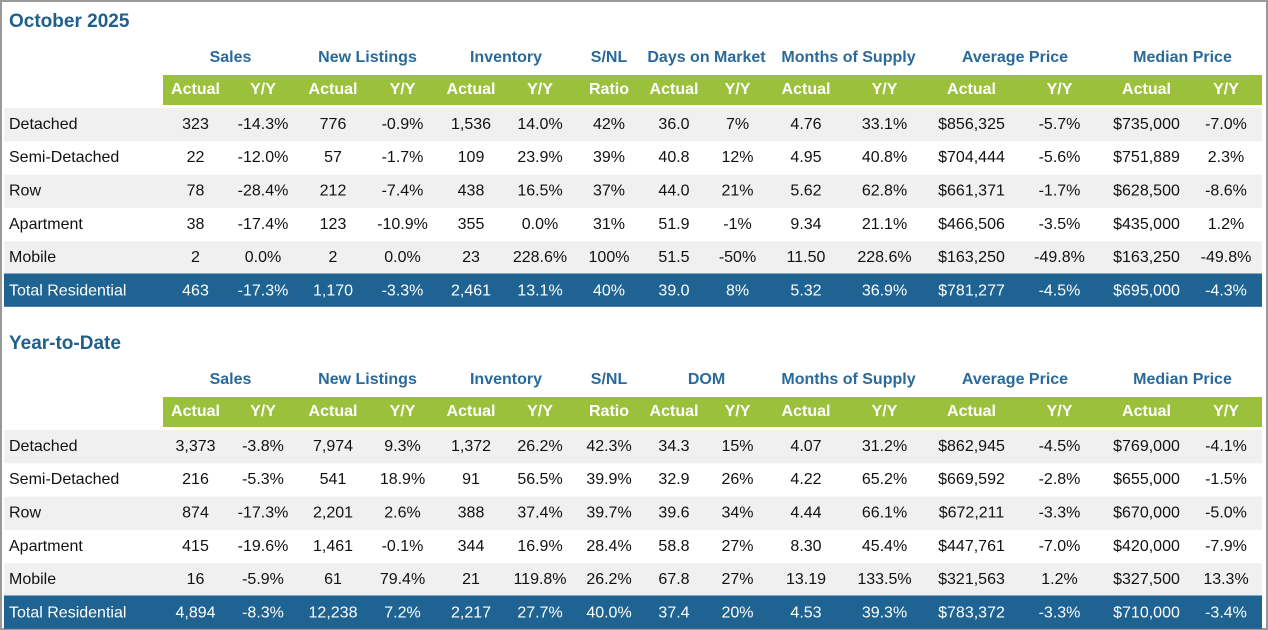  Describe the element at coordinates (737, 446) in the screenshot. I see `cell: 15%` at that location.